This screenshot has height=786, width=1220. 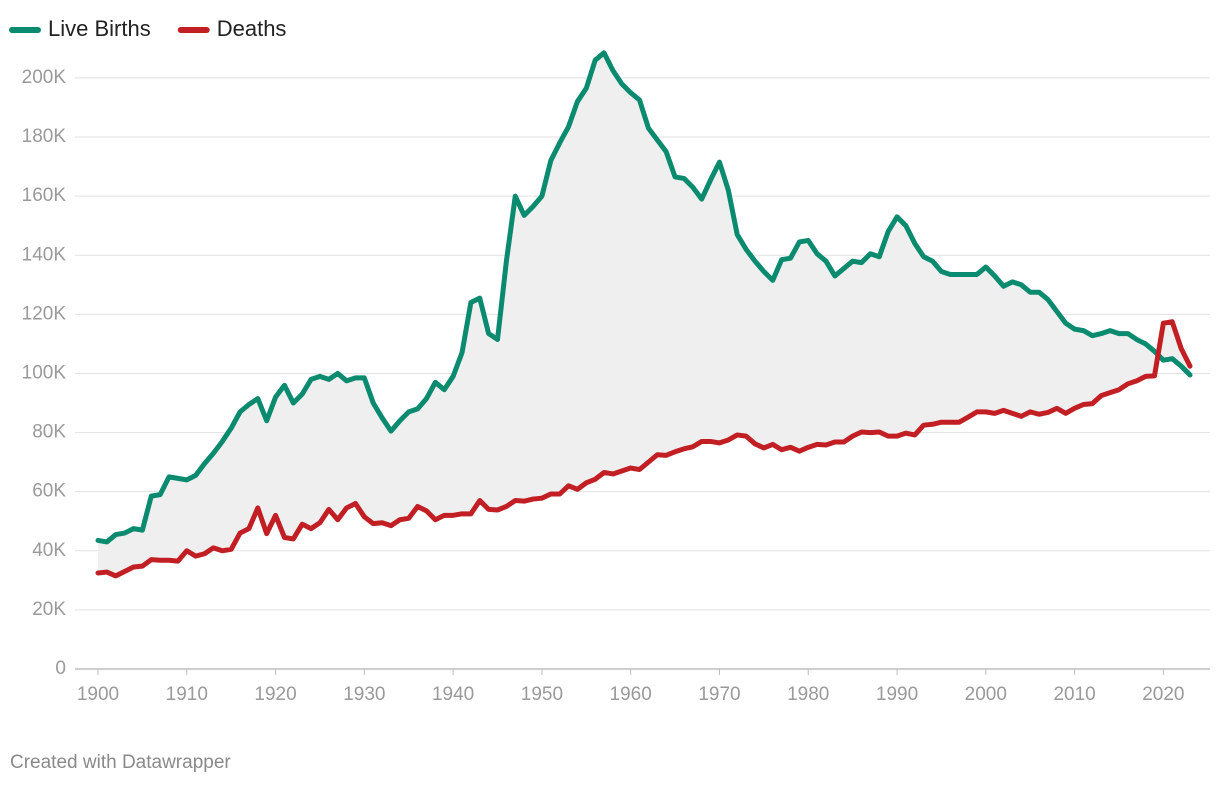 What do you see at coordinates (252, 28) in the screenshot?
I see `legend-label: Deaths` at bounding box center [252, 28].